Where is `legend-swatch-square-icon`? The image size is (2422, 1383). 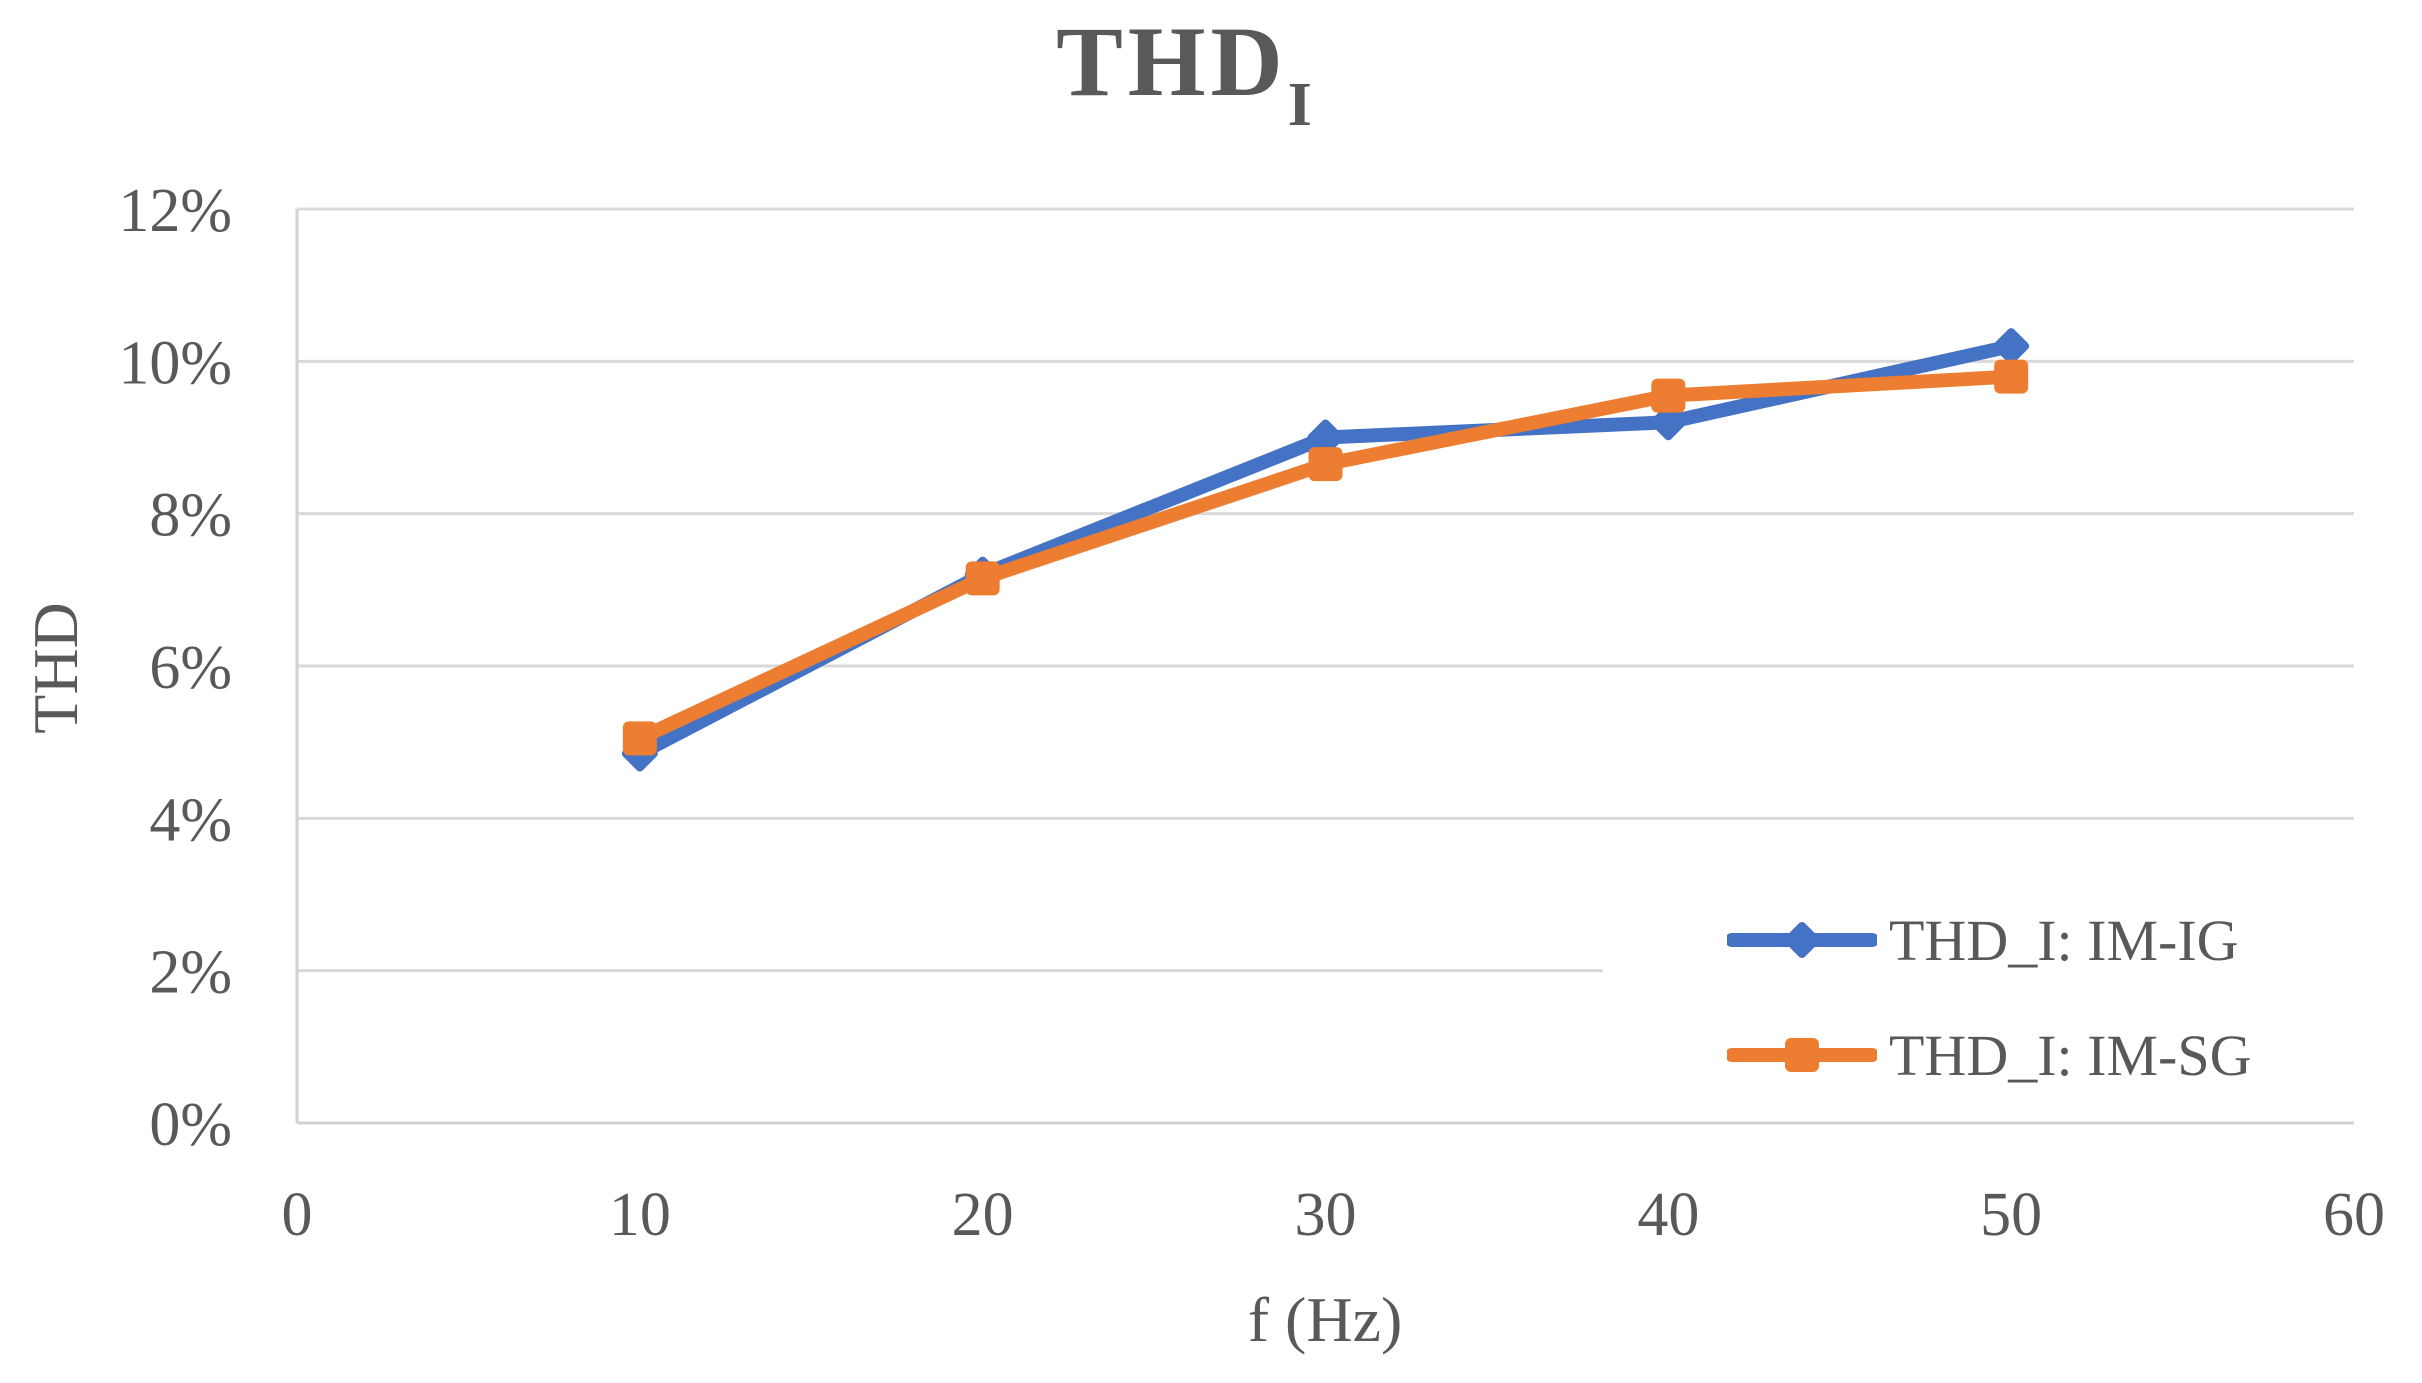
legend-swatch-square-icon is located at coordinates (1802, 1055).